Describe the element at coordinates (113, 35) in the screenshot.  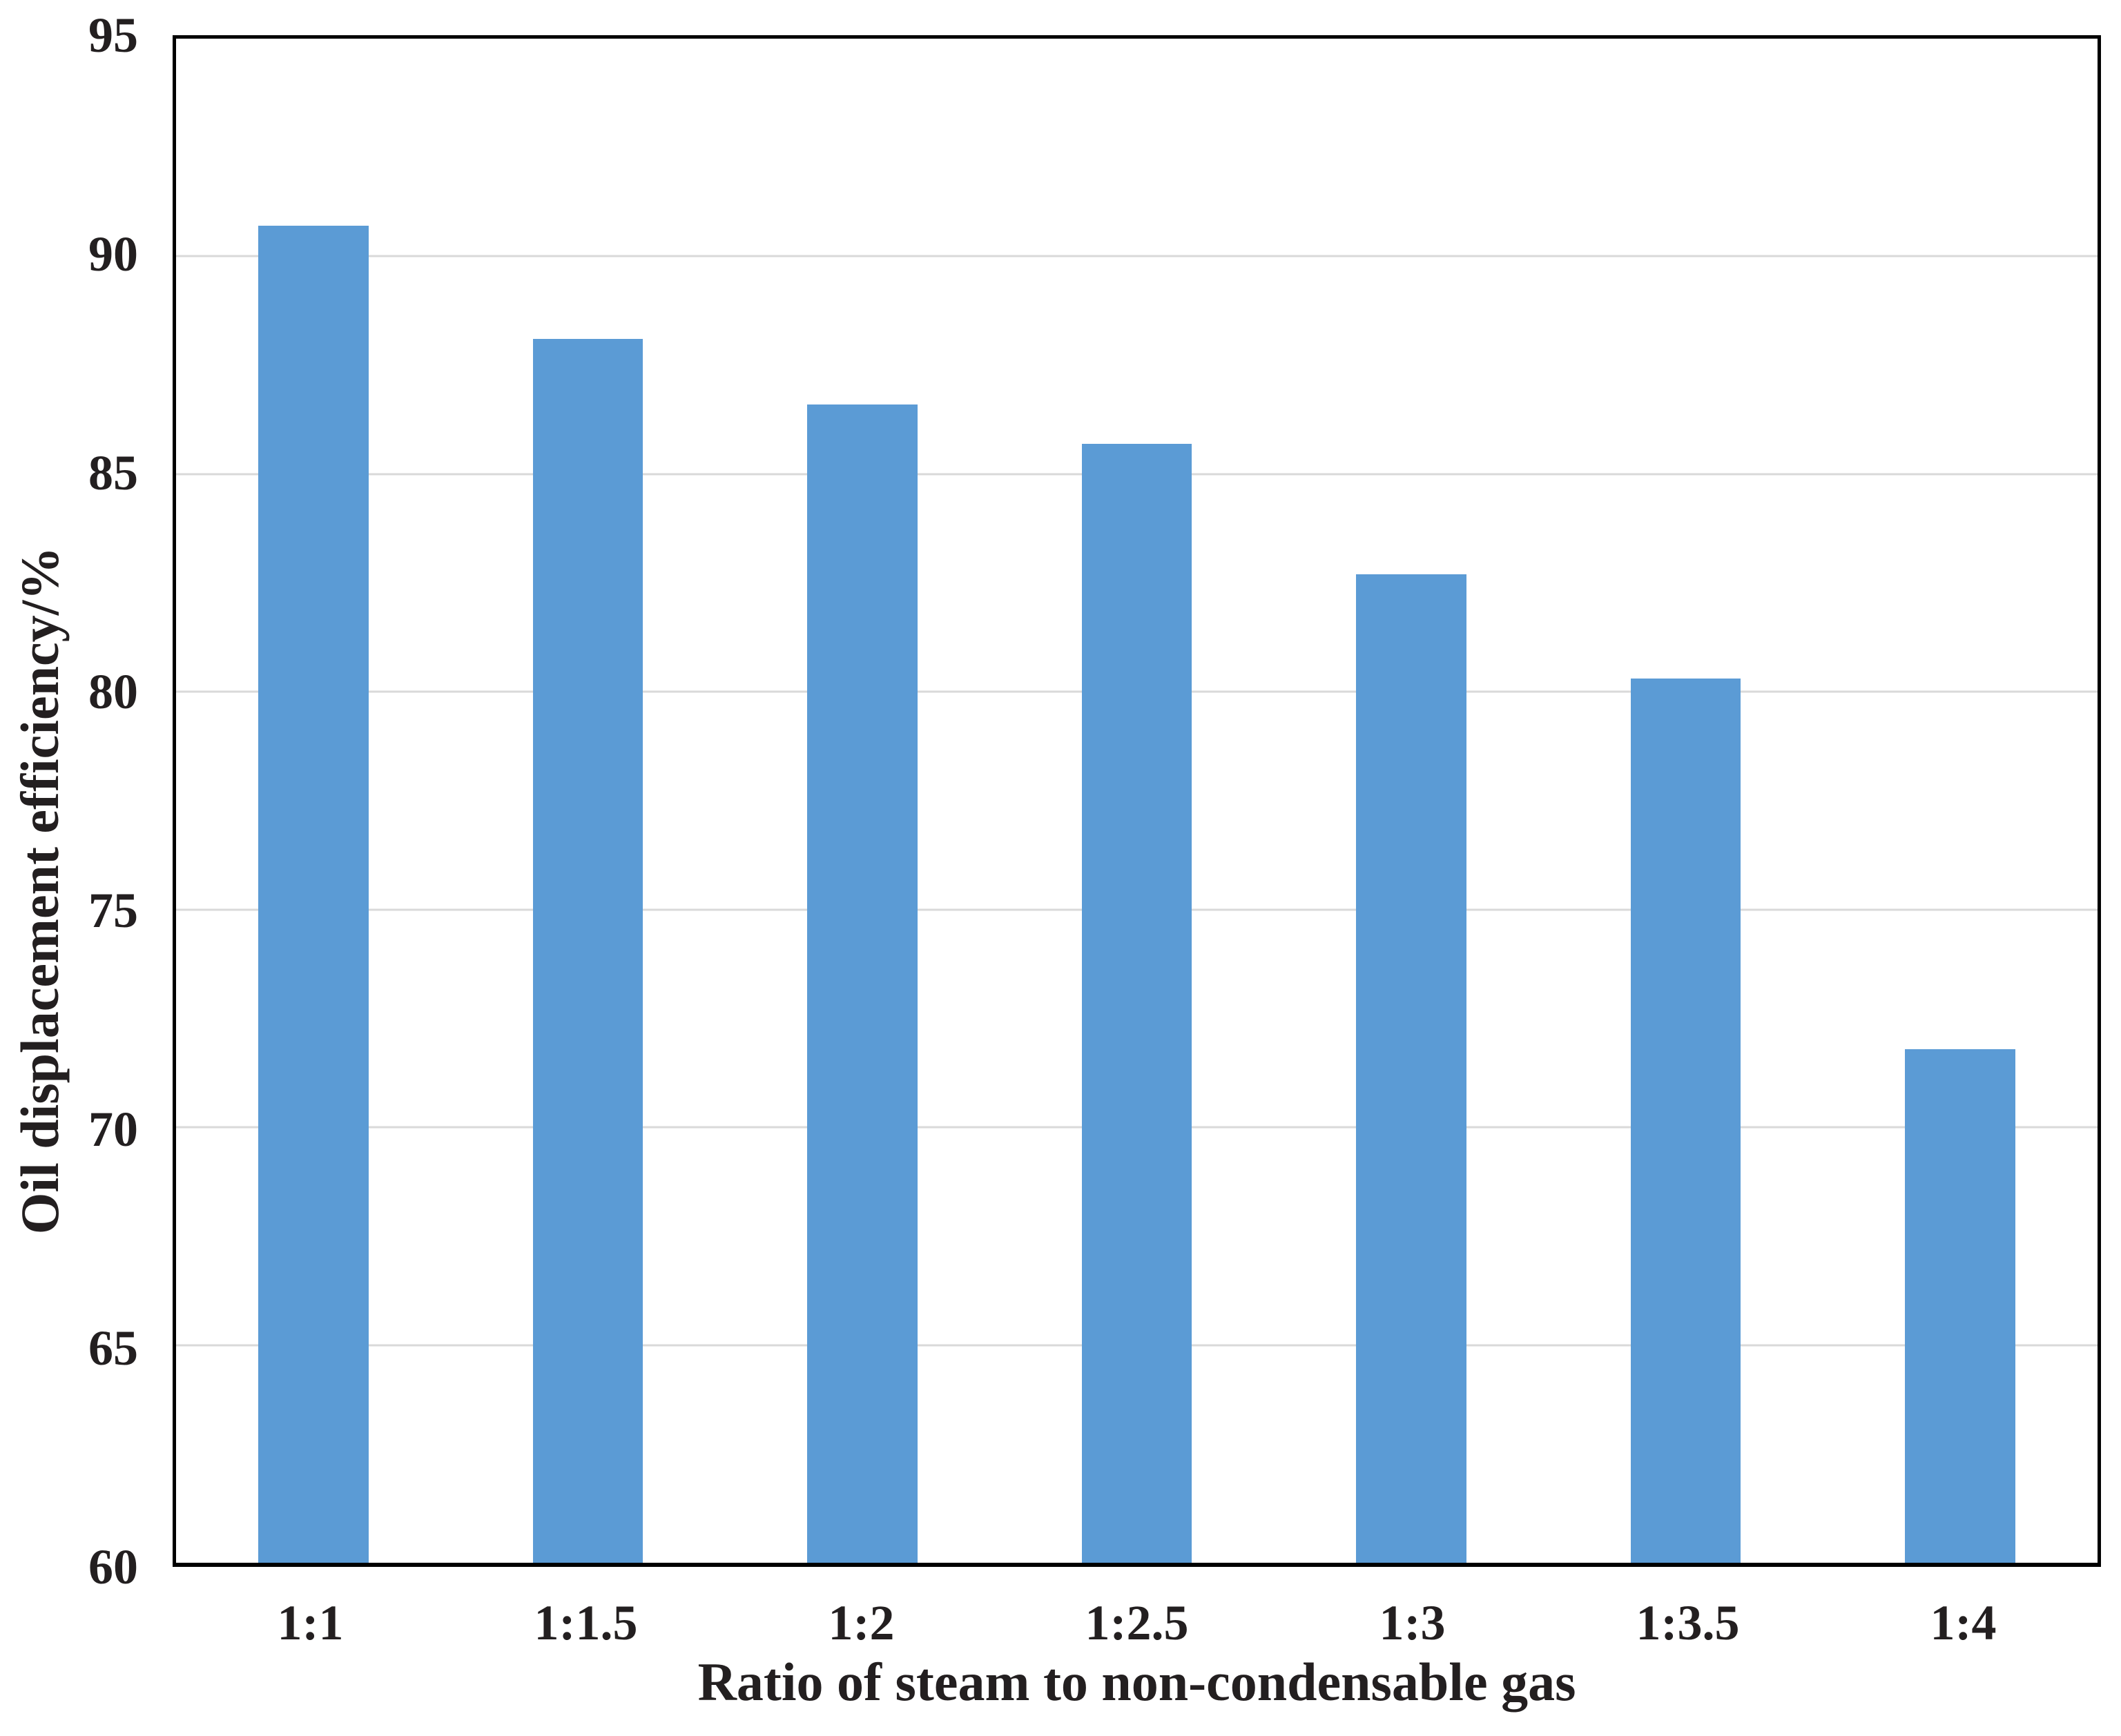
I see `y-tick-label-95: 95` at that location.